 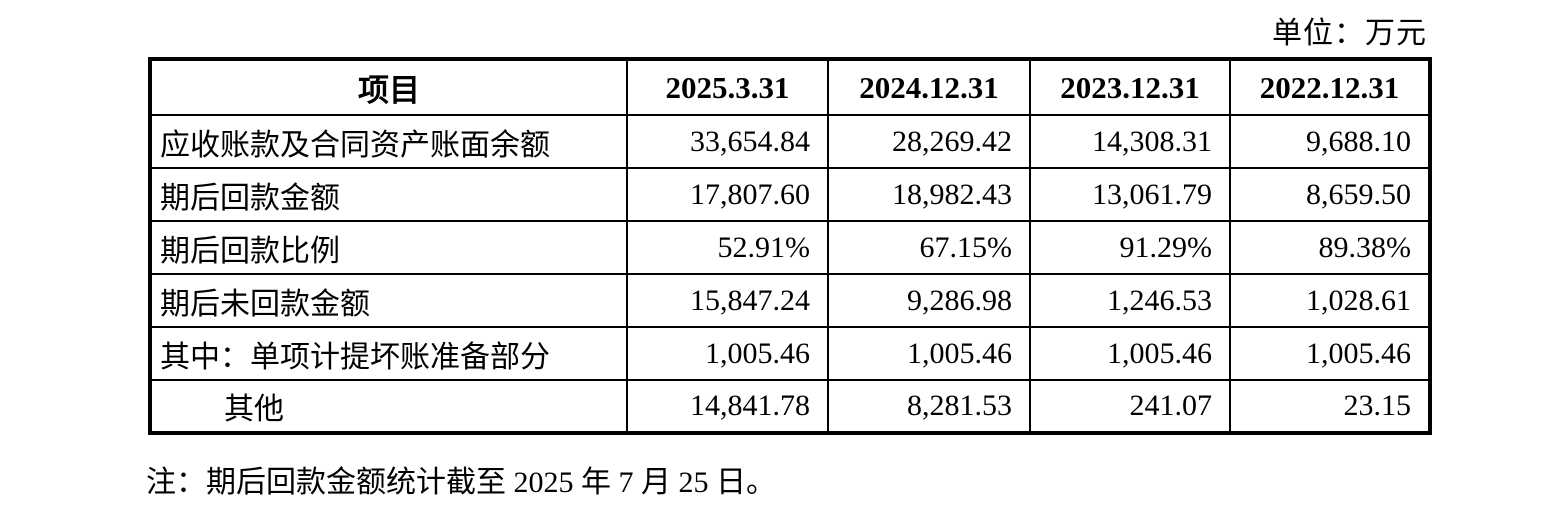 What do you see at coordinates (1330, 141) in the screenshot?
I see `cell-value: 9,688.10` at bounding box center [1330, 141].